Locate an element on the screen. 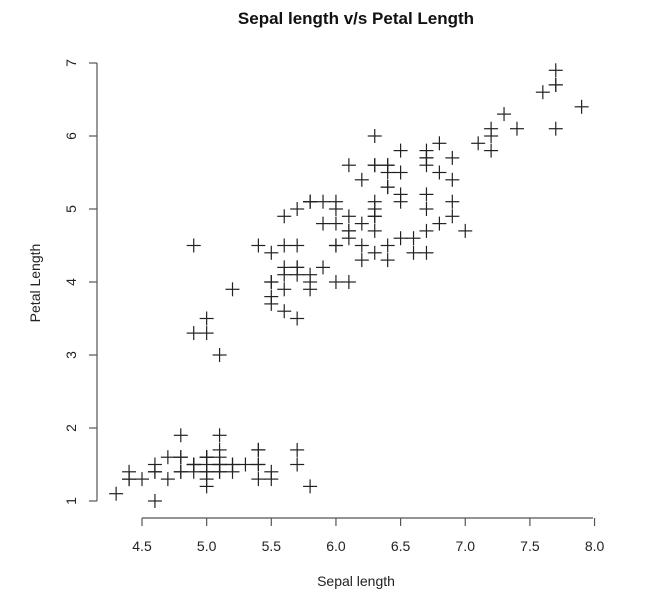 The image size is (669, 598). x-tick-label: 7.0 is located at coordinates (466, 546).